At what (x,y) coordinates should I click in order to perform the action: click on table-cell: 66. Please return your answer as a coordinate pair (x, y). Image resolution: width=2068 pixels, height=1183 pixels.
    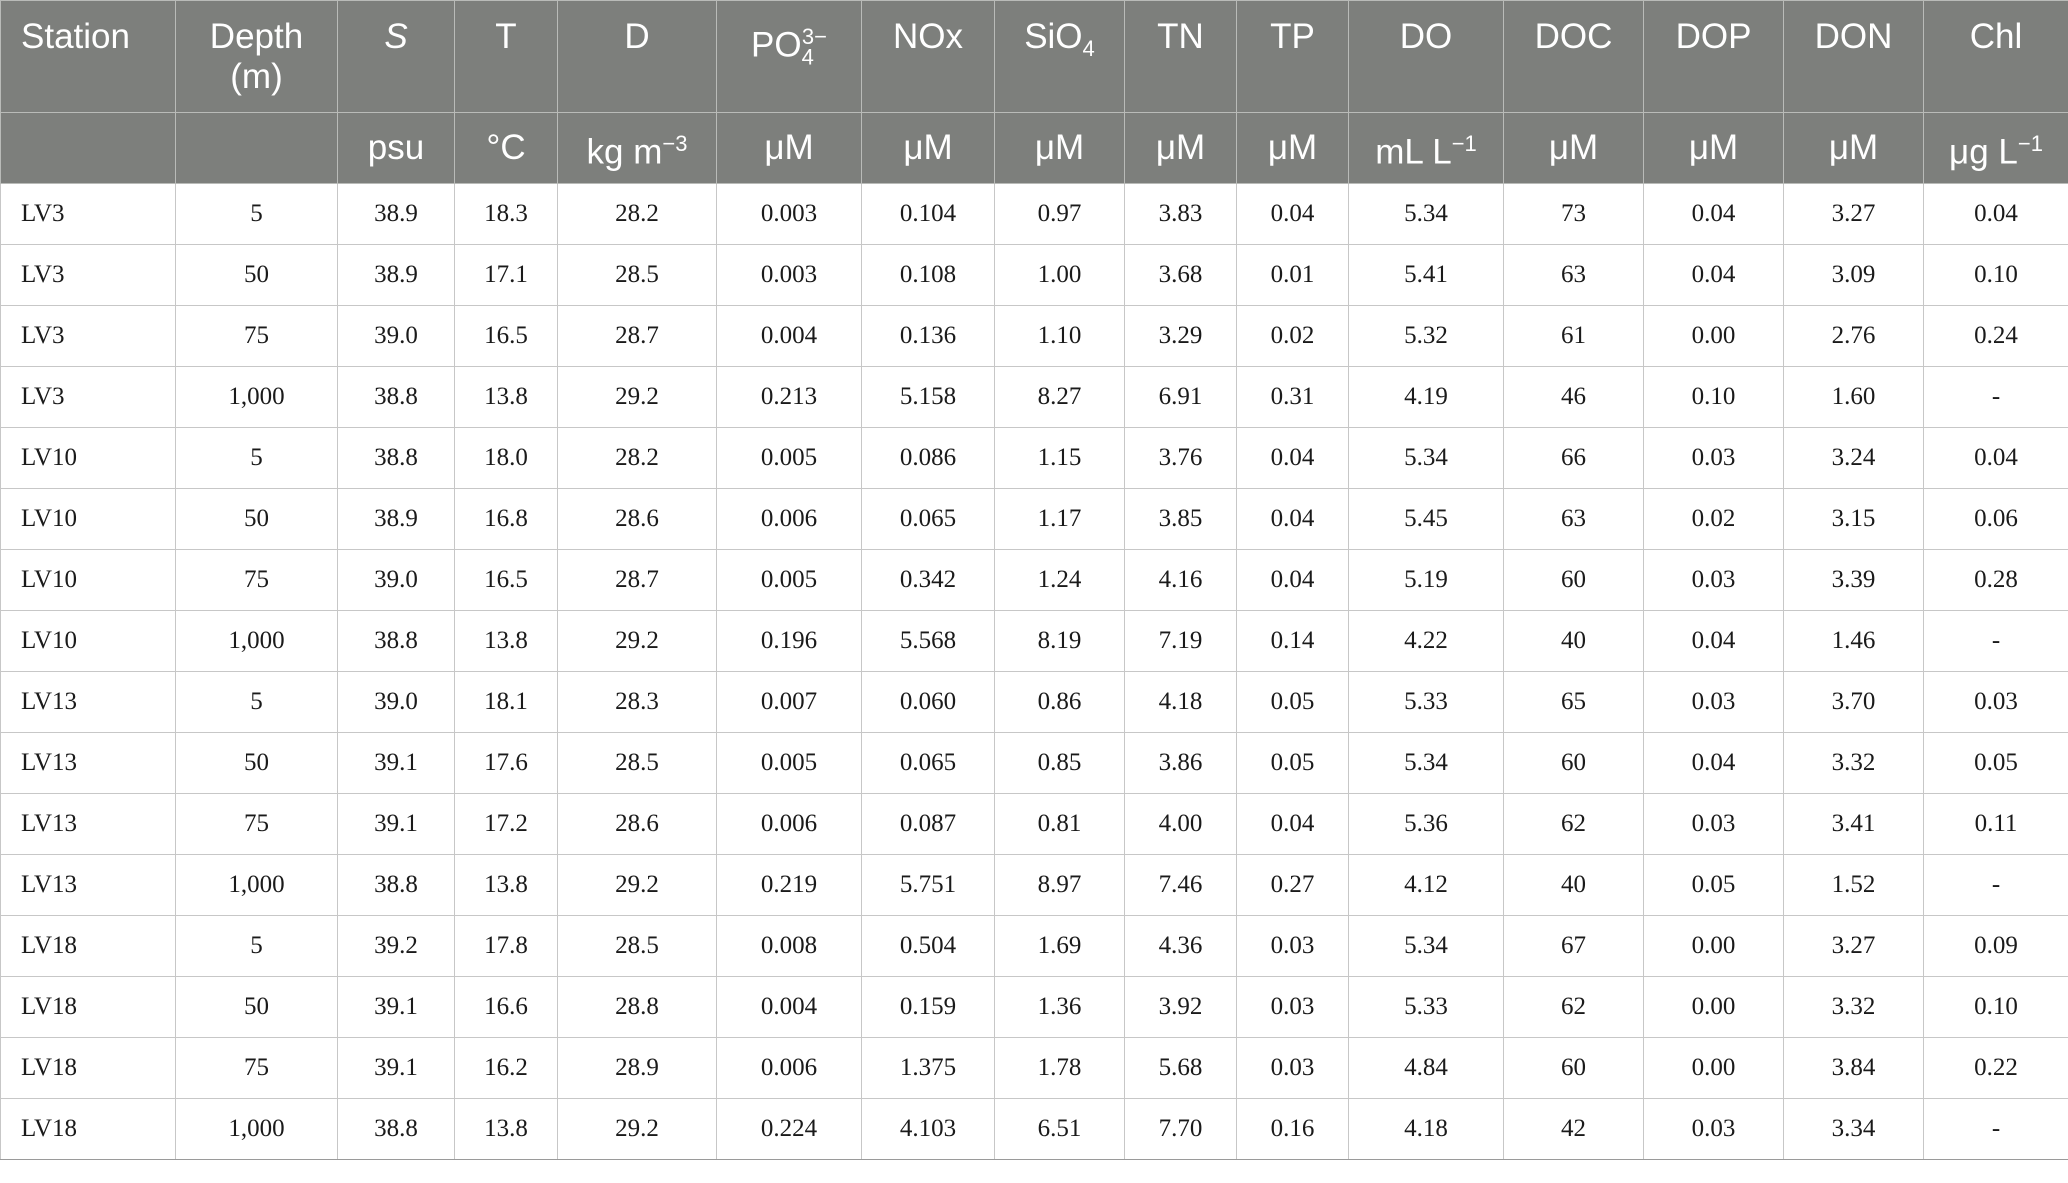
    Looking at the image, I should click on (1573, 458).